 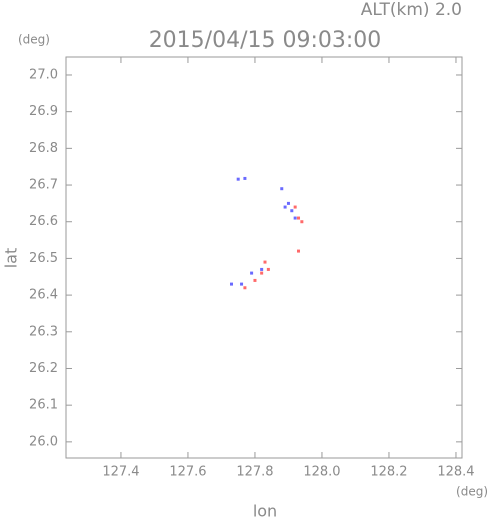 I want to click on y-tick-label: 26.2, so click(x=43, y=368).